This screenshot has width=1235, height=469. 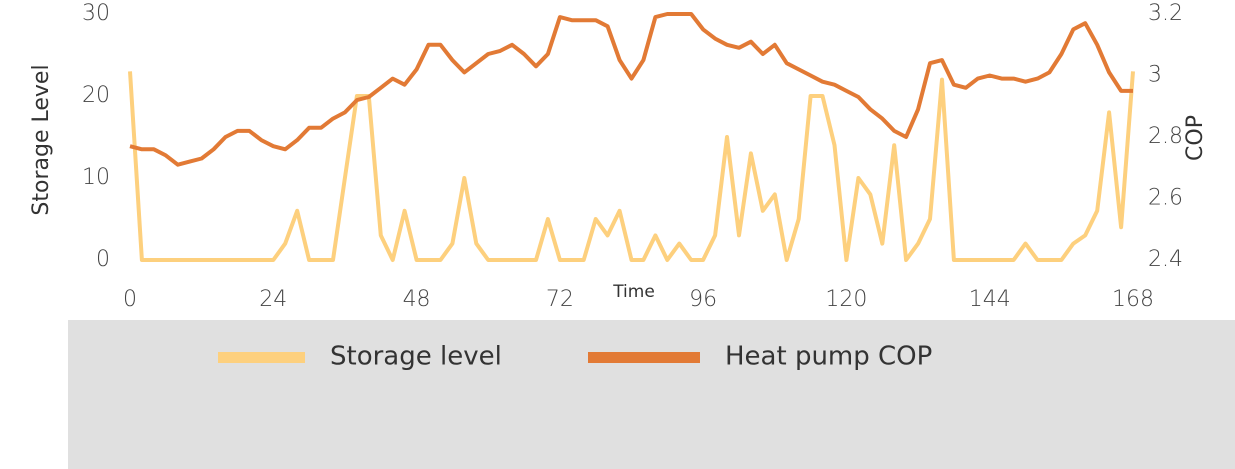 I want to click on x-tick-label: 0, so click(x=130, y=299).